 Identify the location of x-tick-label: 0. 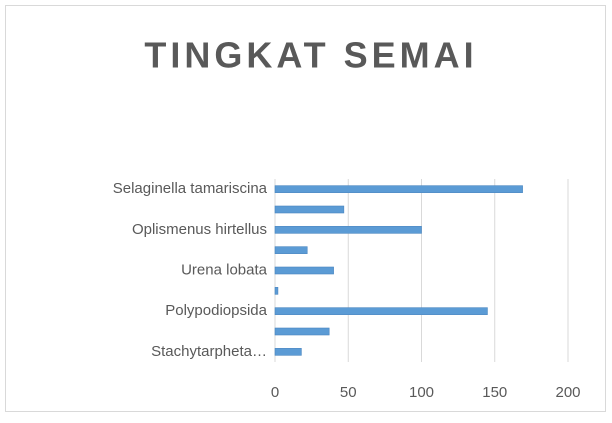
(275, 392).